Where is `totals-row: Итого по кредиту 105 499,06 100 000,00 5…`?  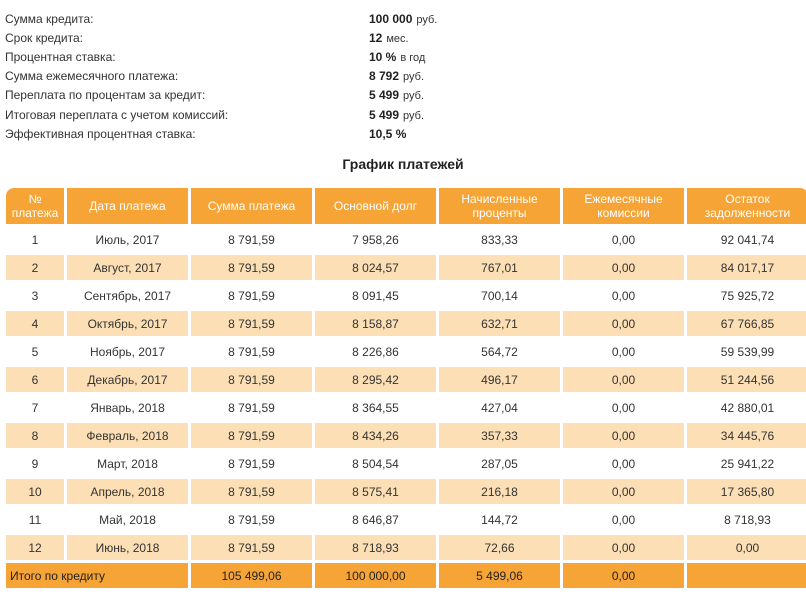
totals-row: Итого по кредиту 105 499,06 100 000,00 5… is located at coordinates (406, 575).